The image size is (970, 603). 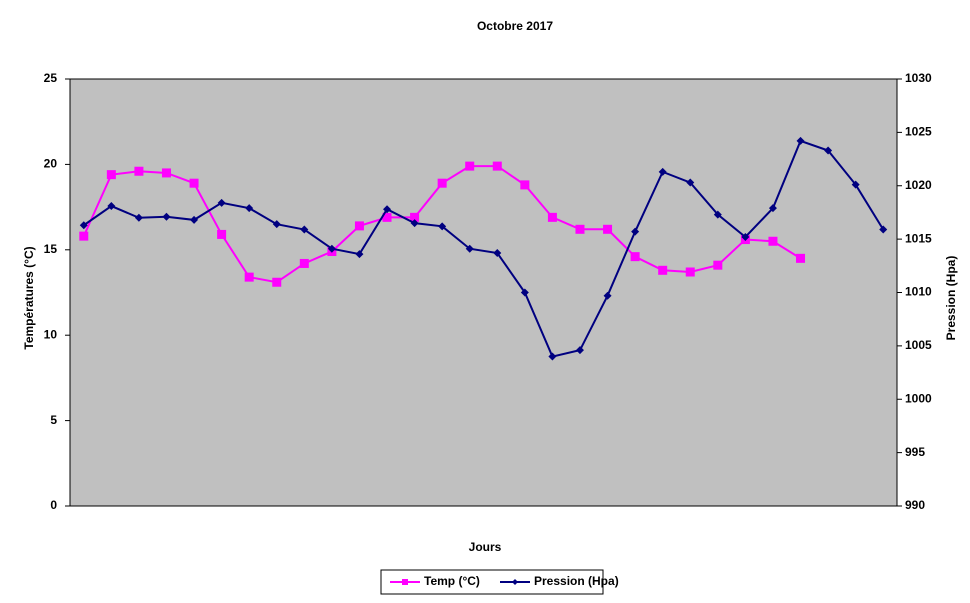 I want to click on y-tick-label: 25, so click(x=51, y=78).